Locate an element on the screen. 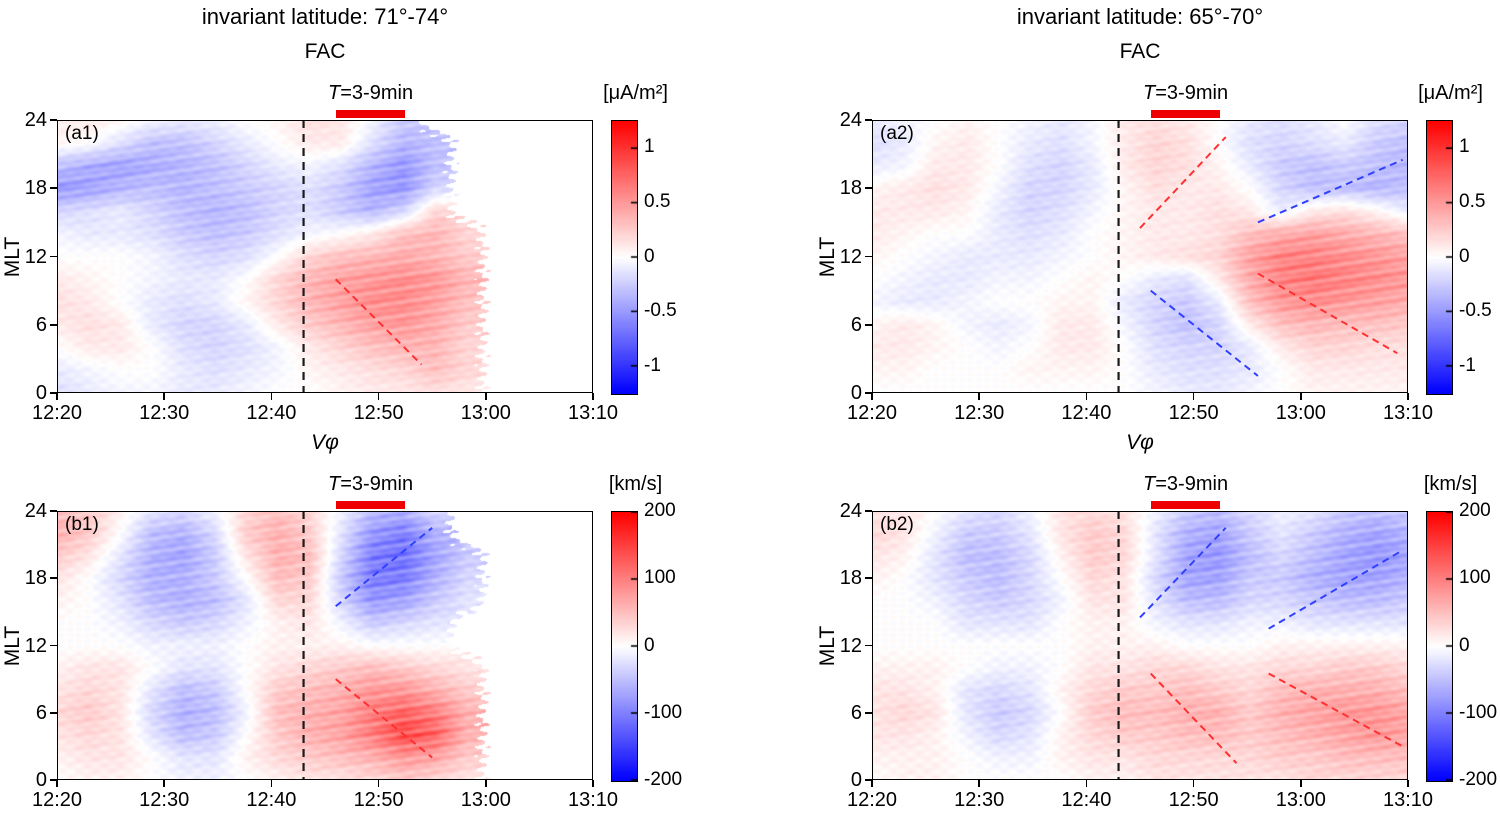  x-tick-label: 12:20 is located at coordinates (872, 413).